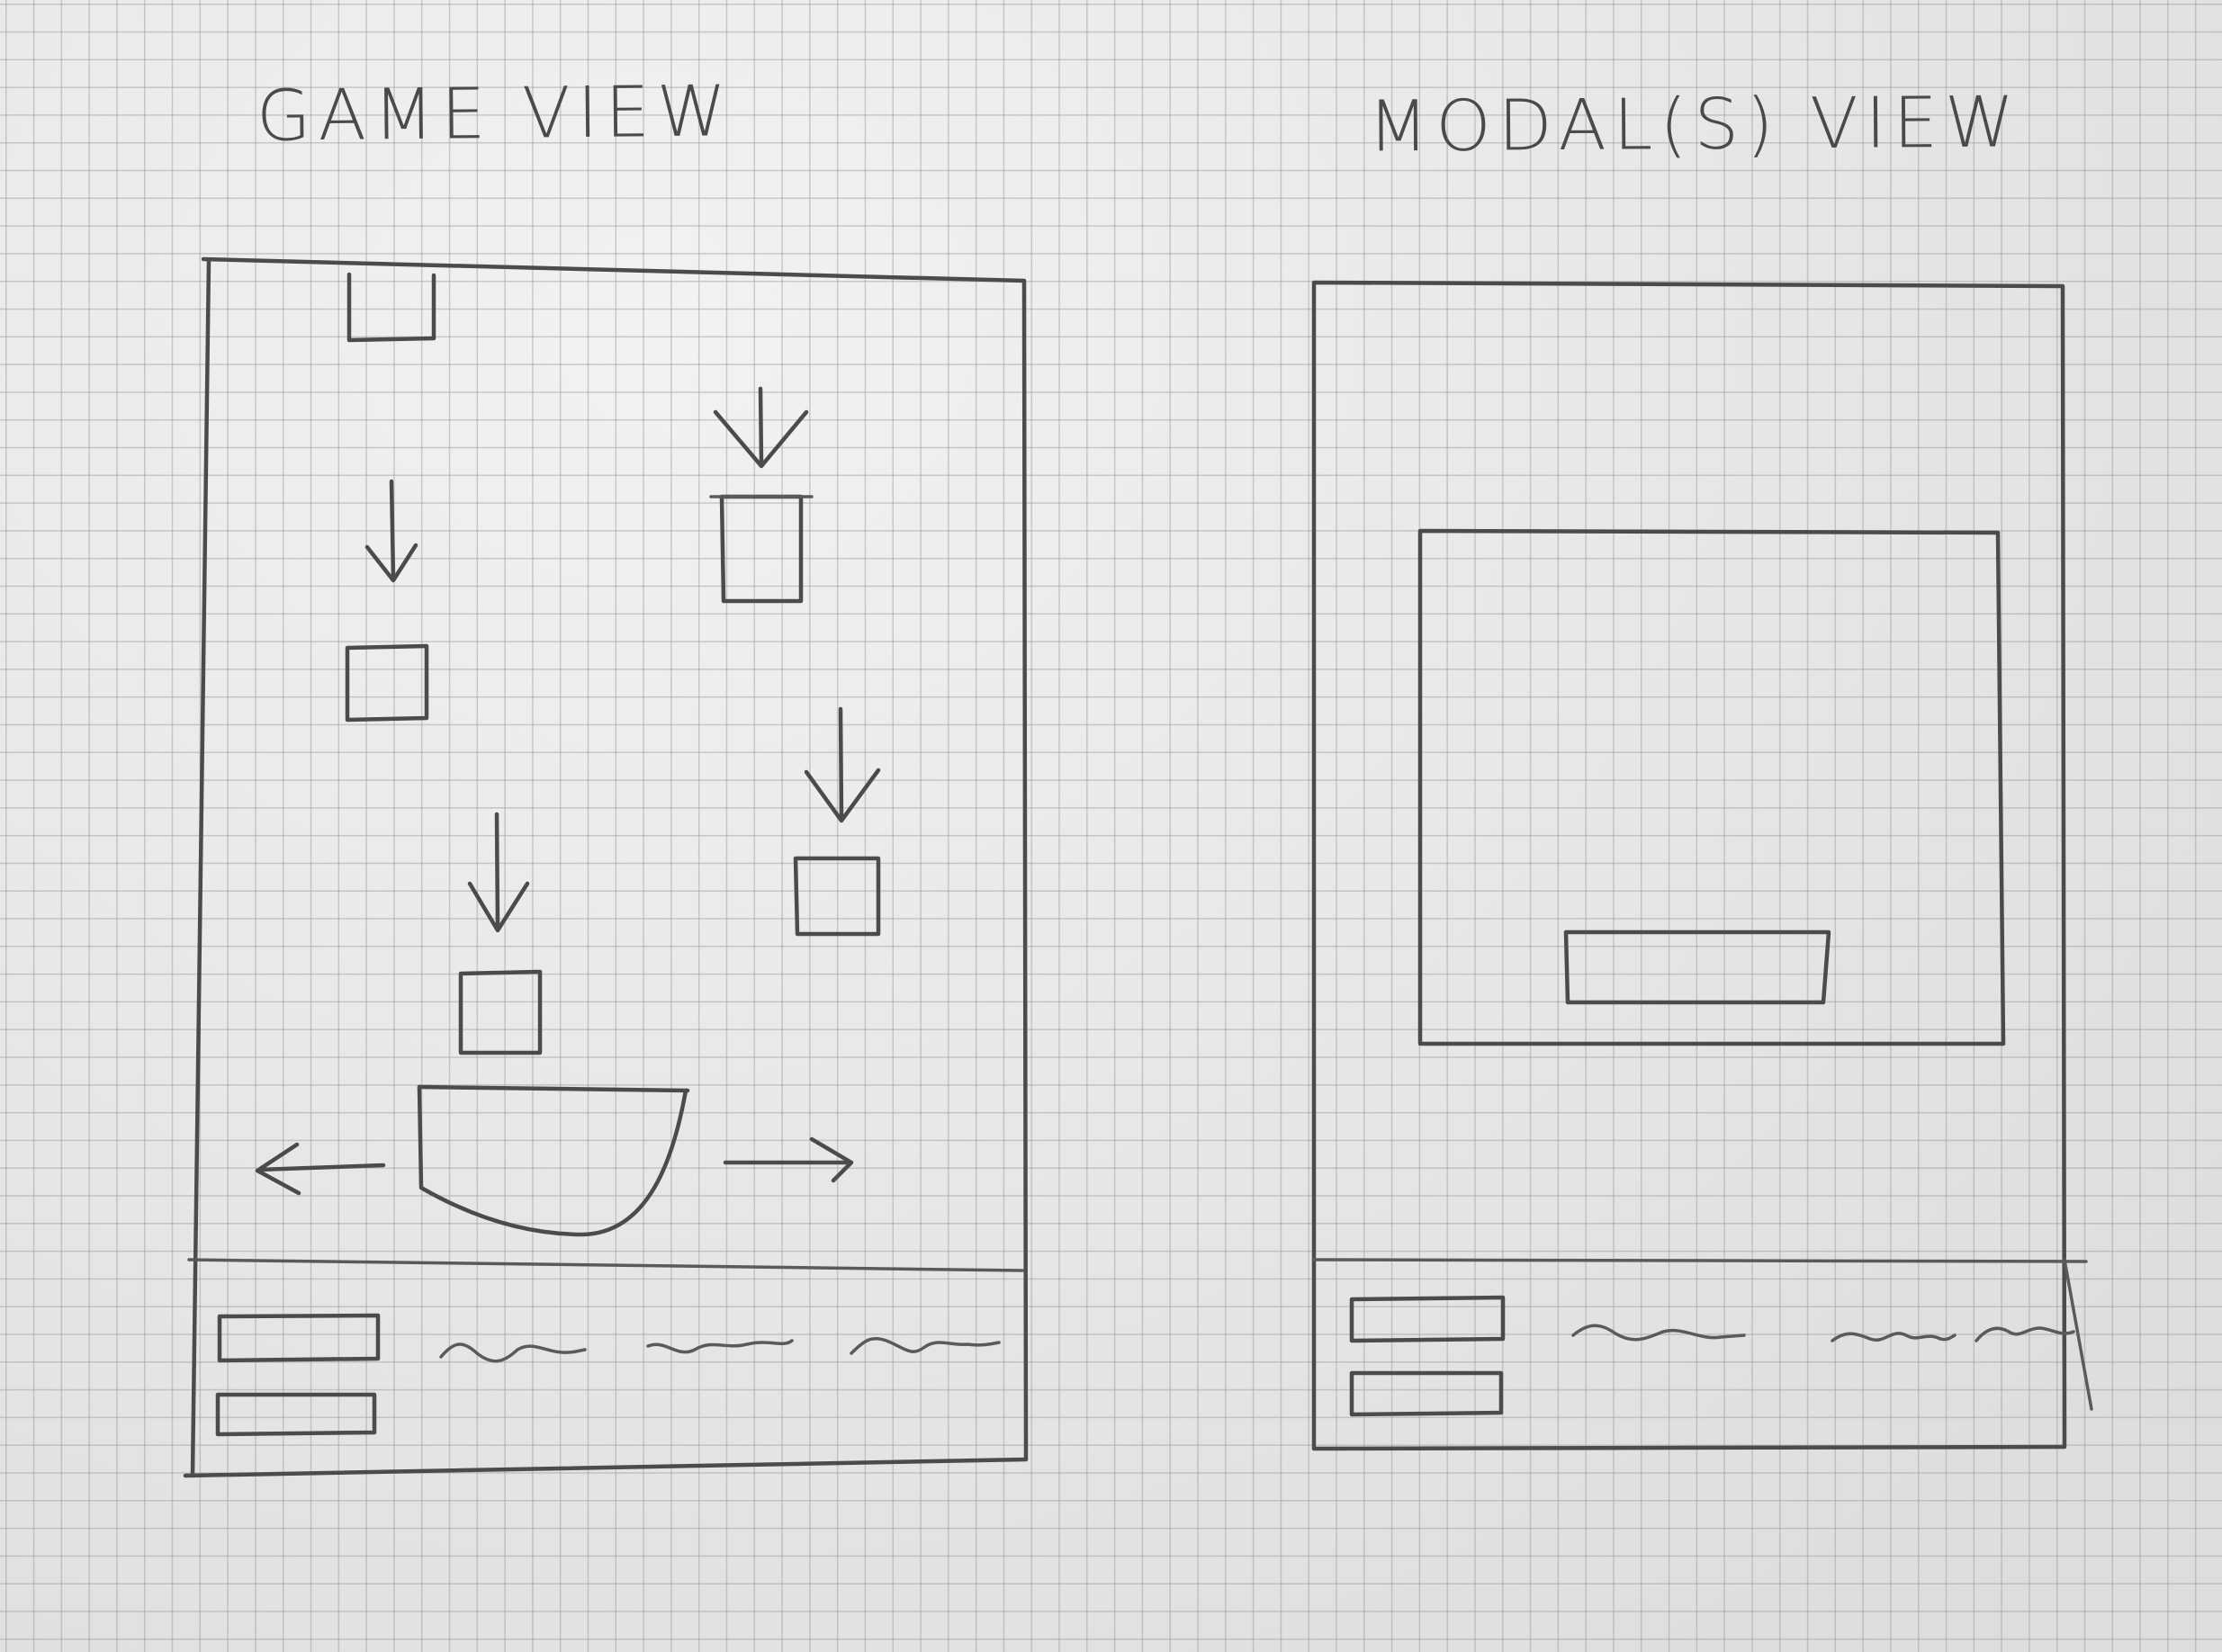 This screenshot has width=2222, height=1652. I want to click on game-view-footer-divider, so click(605, 1265).